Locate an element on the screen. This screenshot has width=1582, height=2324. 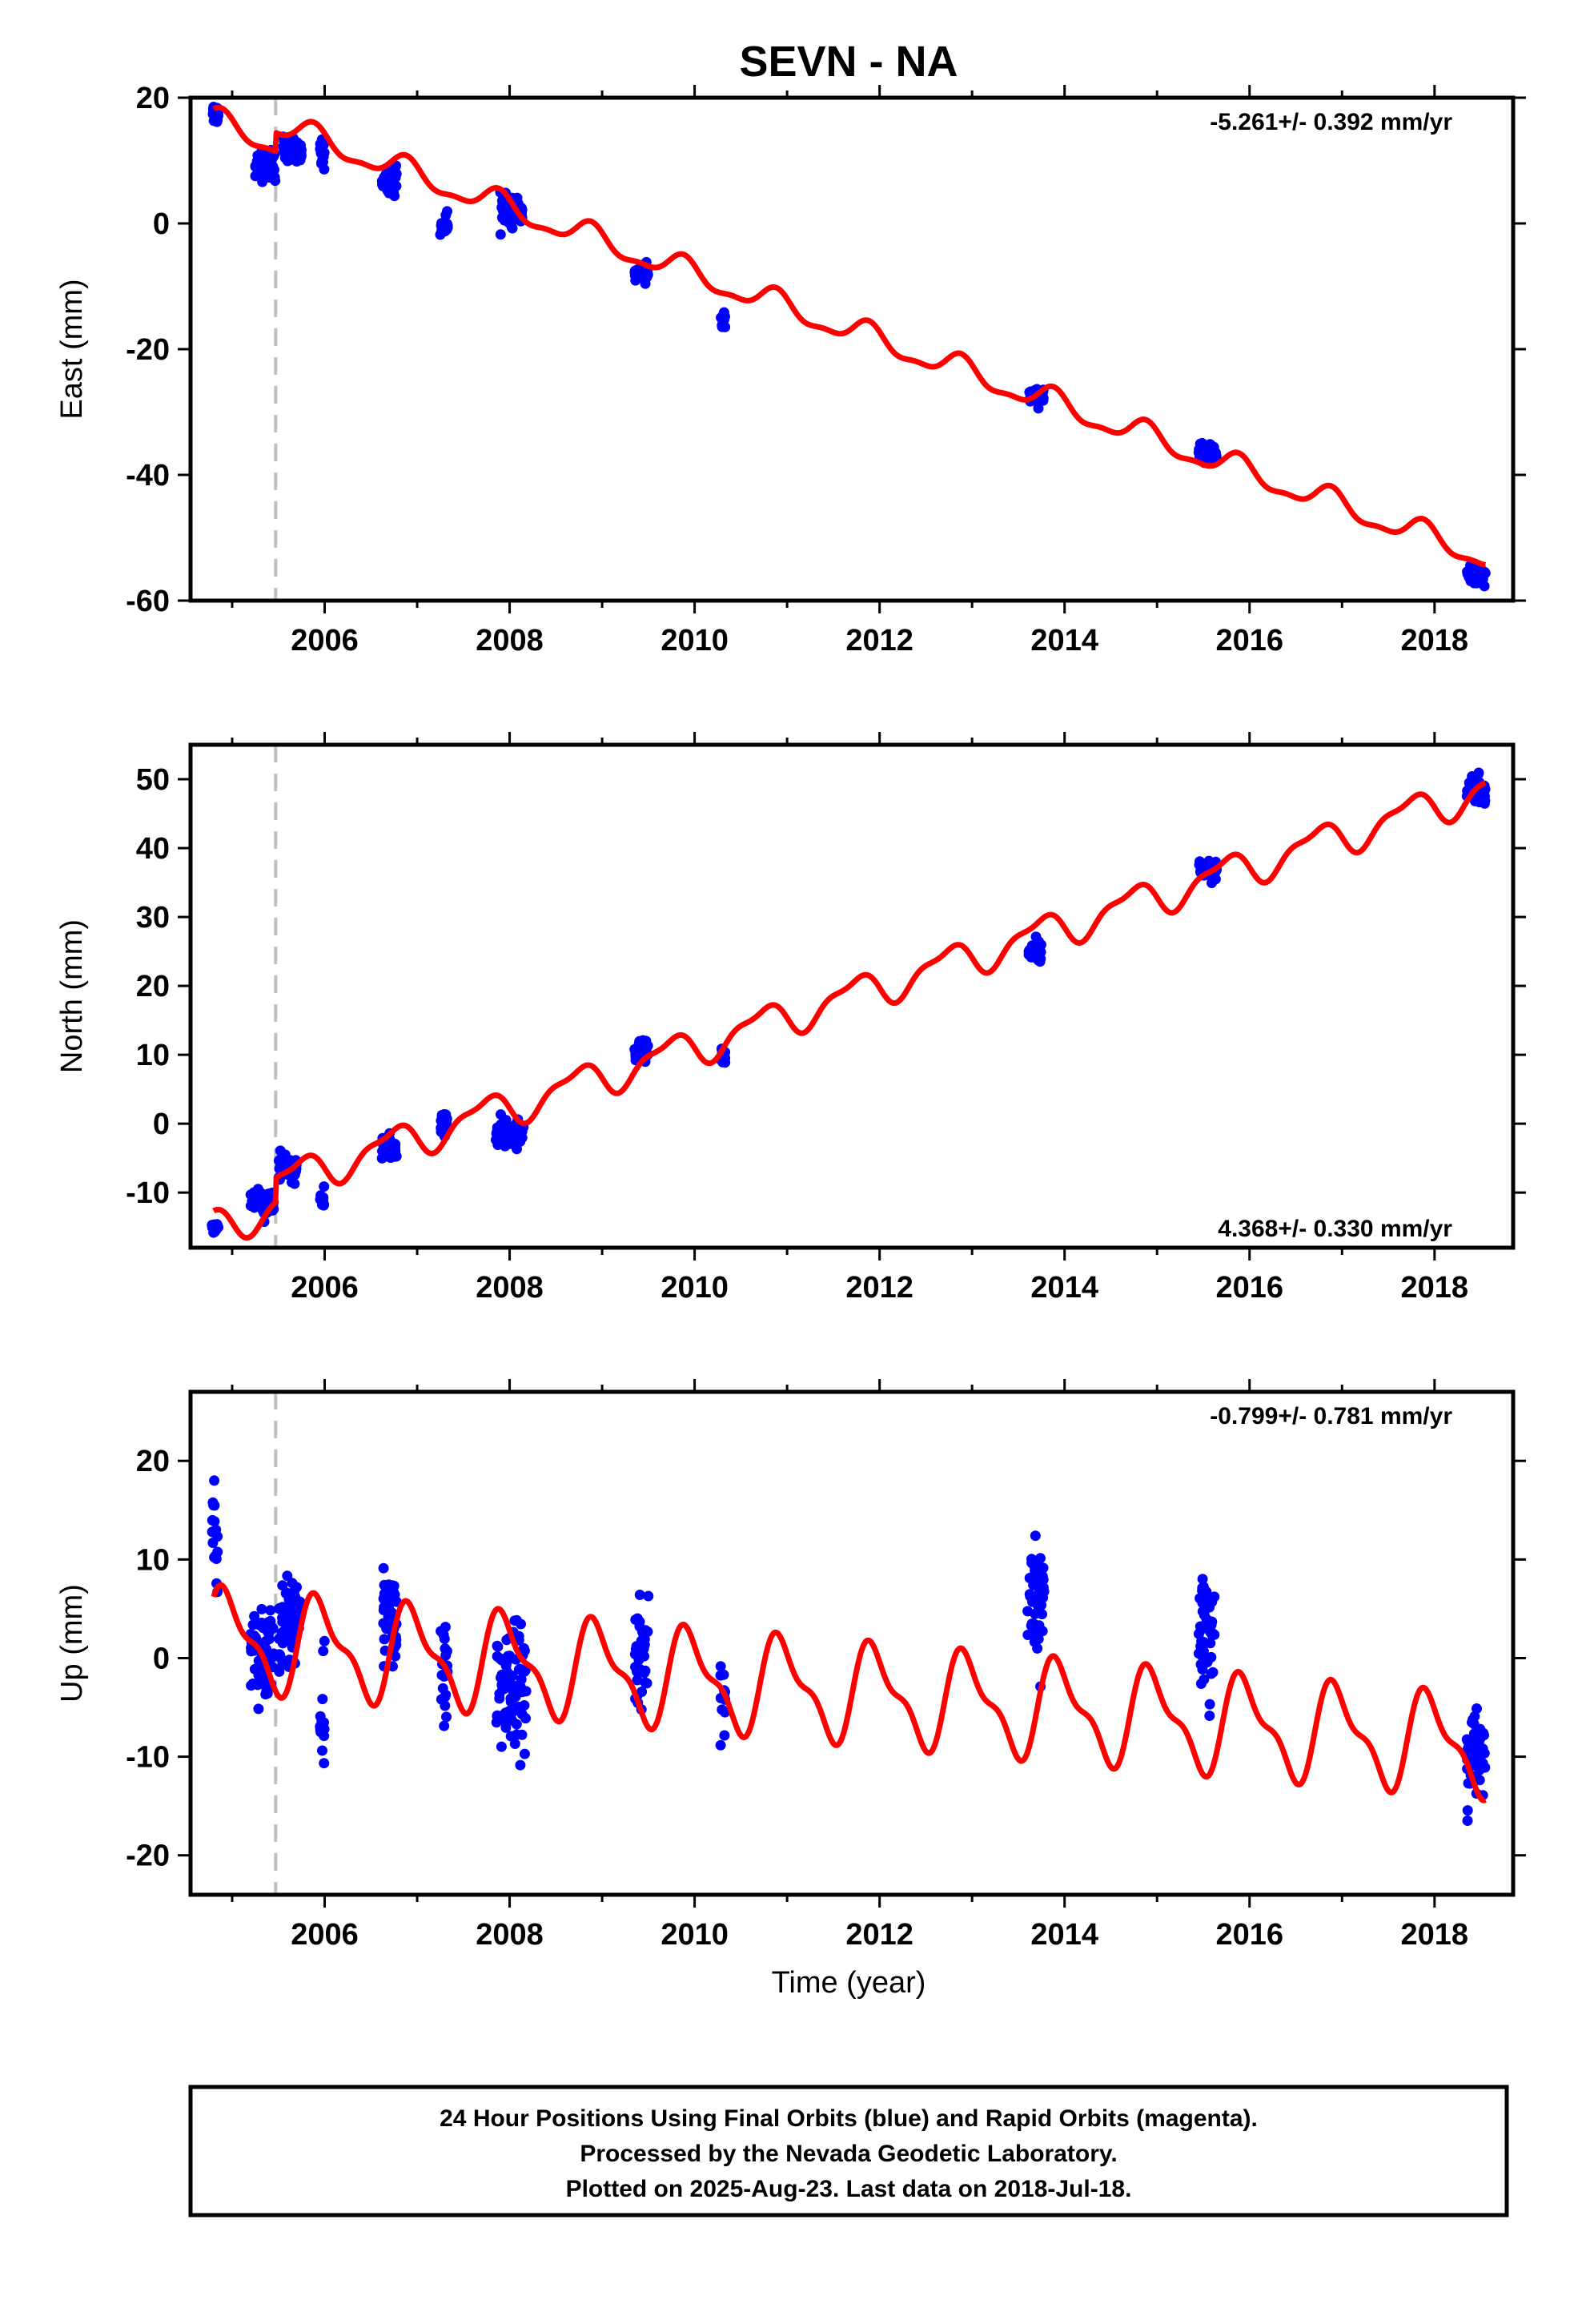
east-x-tick-label: 2014 is located at coordinates (1064, 640).